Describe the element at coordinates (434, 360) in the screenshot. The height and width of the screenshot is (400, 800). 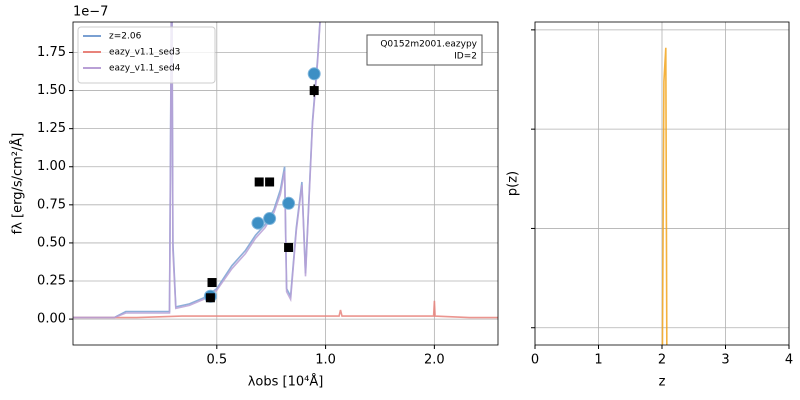
I see `x-tick-label: 2.0` at that location.